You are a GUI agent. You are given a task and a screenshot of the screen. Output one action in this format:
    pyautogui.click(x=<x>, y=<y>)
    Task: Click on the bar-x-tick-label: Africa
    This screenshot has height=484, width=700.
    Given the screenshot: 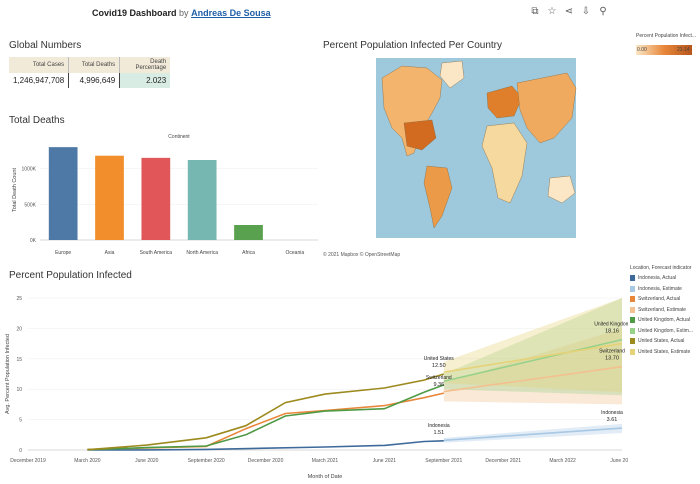 What is the action you would take?
    pyautogui.click(x=248, y=253)
    